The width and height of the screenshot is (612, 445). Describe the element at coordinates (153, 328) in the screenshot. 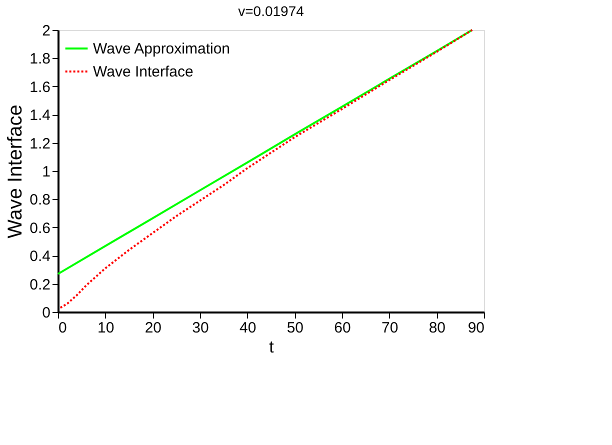

I see `x-tick-label: 20` at that location.